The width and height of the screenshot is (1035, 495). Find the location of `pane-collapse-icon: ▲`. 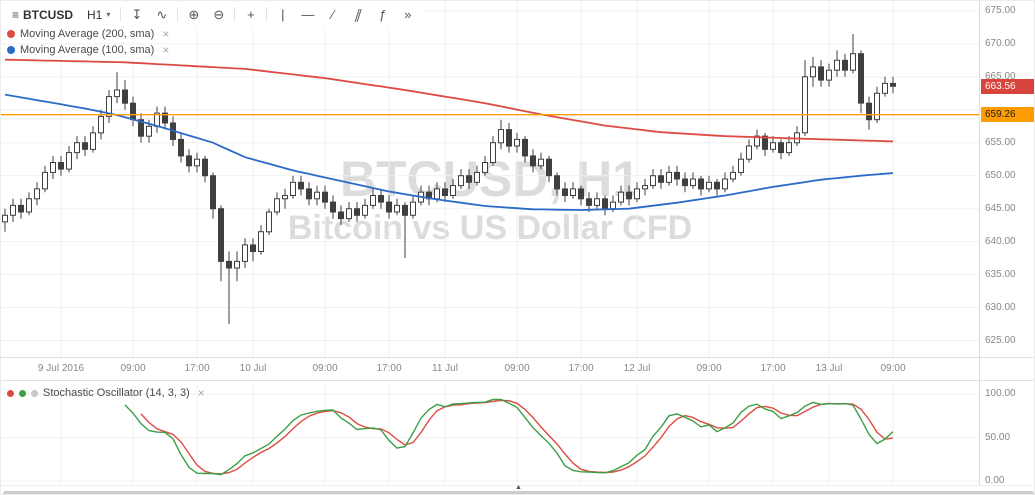

pane-collapse-icon: ▲ is located at coordinates (518, 487).